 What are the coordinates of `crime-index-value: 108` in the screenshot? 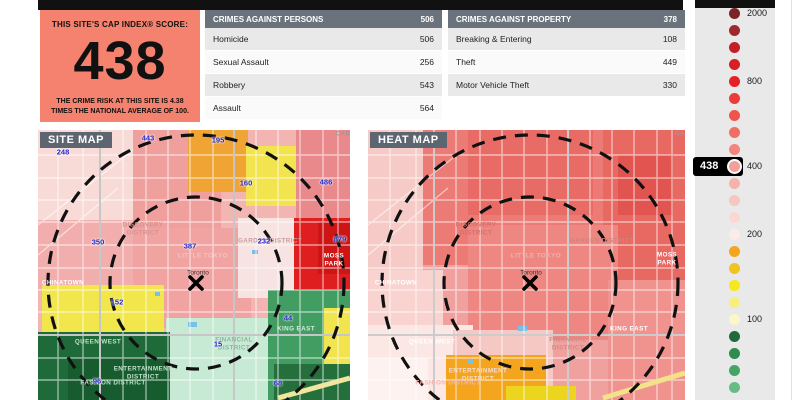 It's located at (669, 39).